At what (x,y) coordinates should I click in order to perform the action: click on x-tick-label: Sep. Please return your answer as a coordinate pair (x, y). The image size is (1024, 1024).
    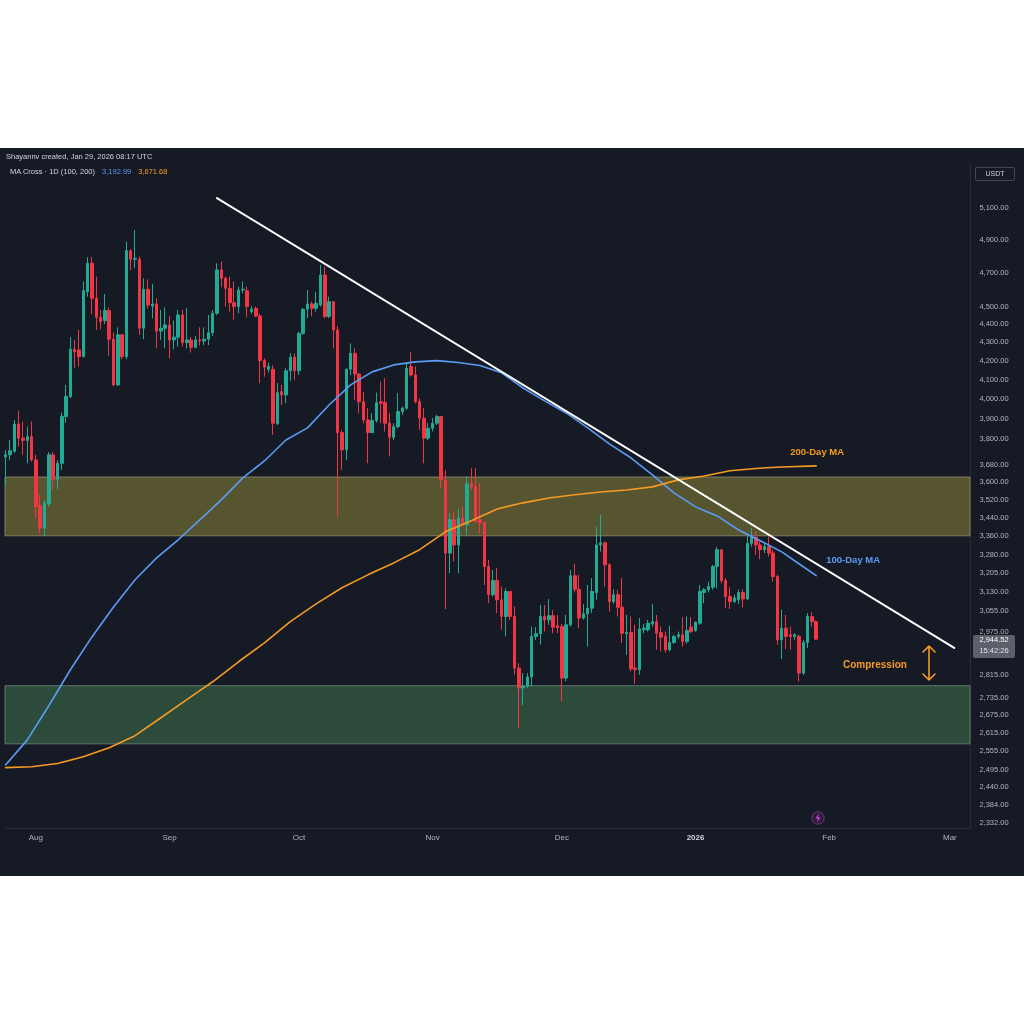
    Looking at the image, I should click on (170, 837).